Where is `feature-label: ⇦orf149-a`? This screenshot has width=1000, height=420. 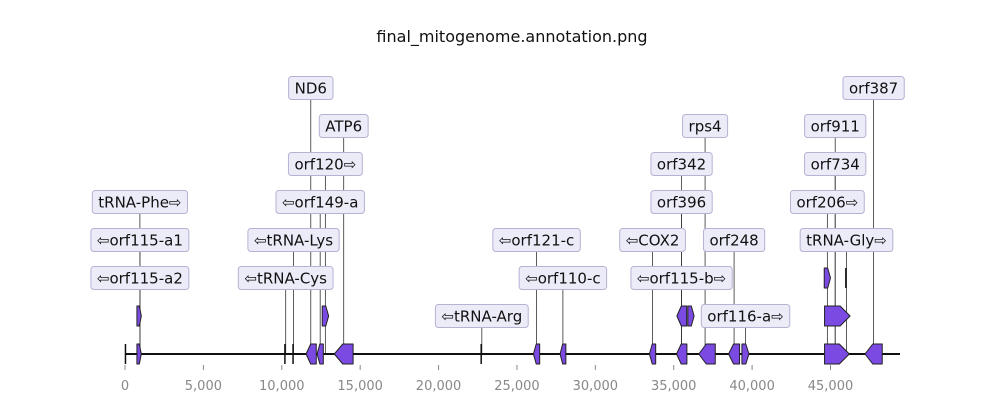
feature-label: ⇦orf149-a is located at coordinates (320, 202).